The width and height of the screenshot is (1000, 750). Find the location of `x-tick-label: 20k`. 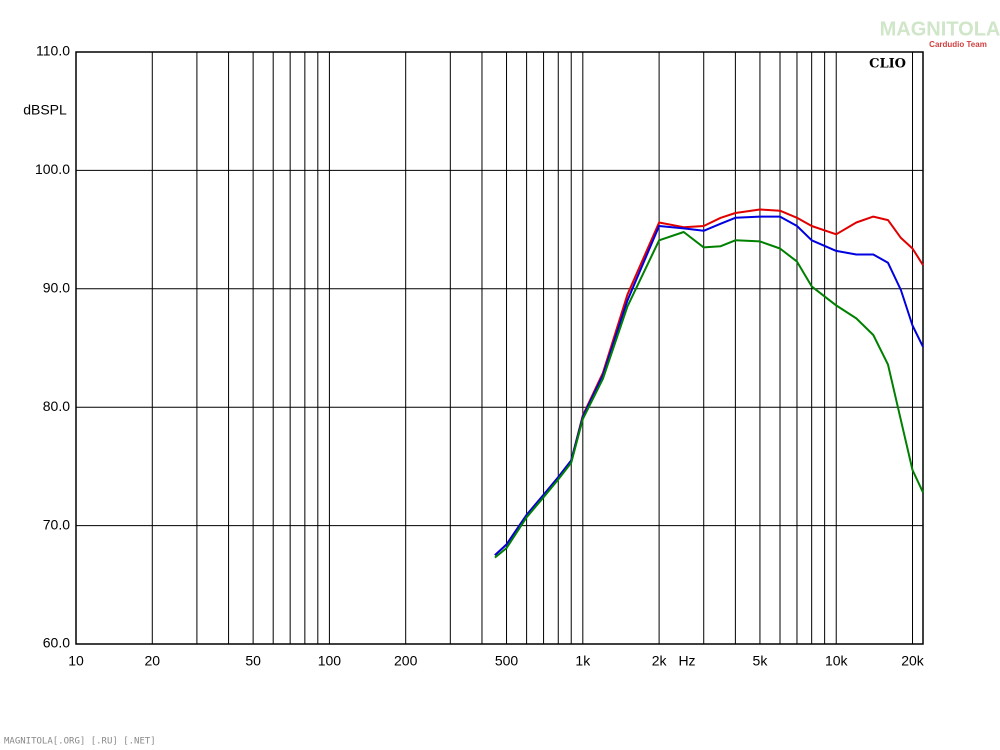

x-tick-label: 20k is located at coordinates (913, 661).